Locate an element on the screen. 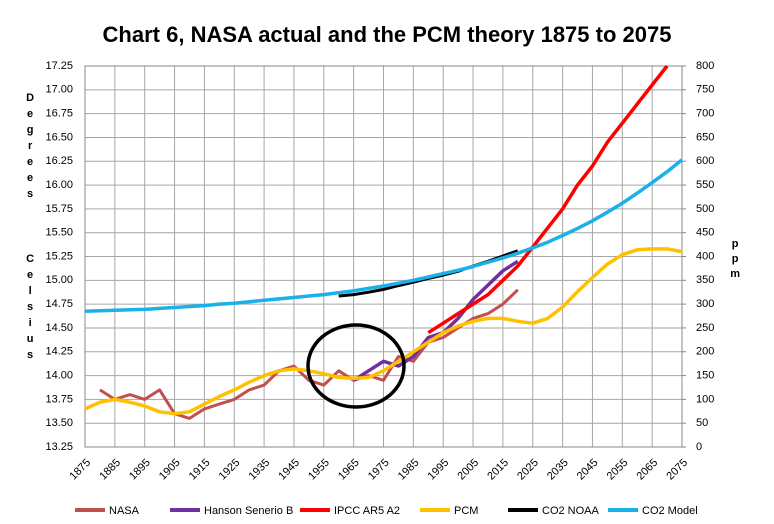 Image resolution: width=774 pixels, height=524 pixels. y2-tick-label: 650 is located at coordinates (705, 137).